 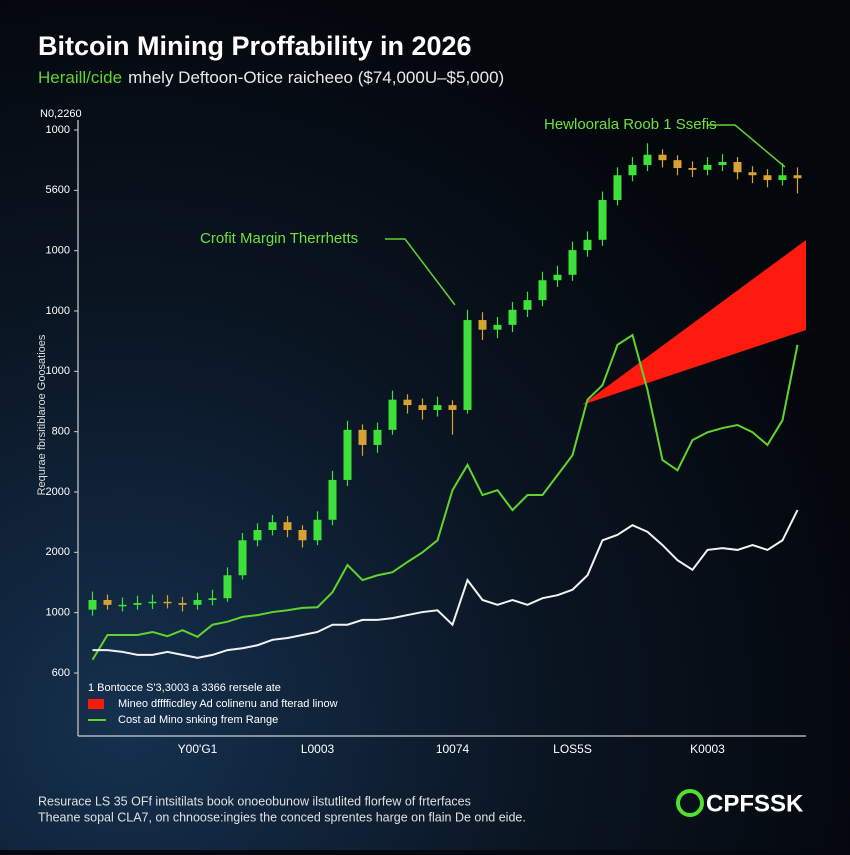 I want to click on y-tick-label: 5600, so click(x=58, y=190).